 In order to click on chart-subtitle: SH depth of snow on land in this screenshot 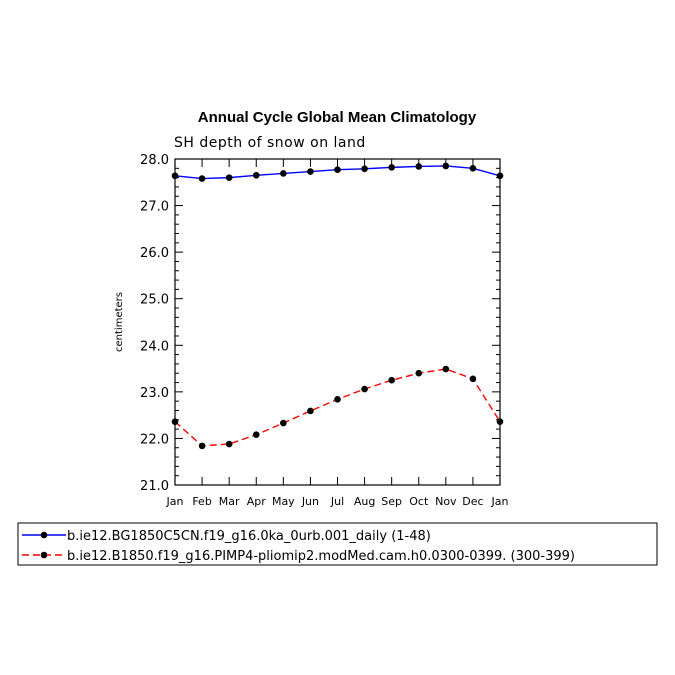, I will do `click(270, 143)`.